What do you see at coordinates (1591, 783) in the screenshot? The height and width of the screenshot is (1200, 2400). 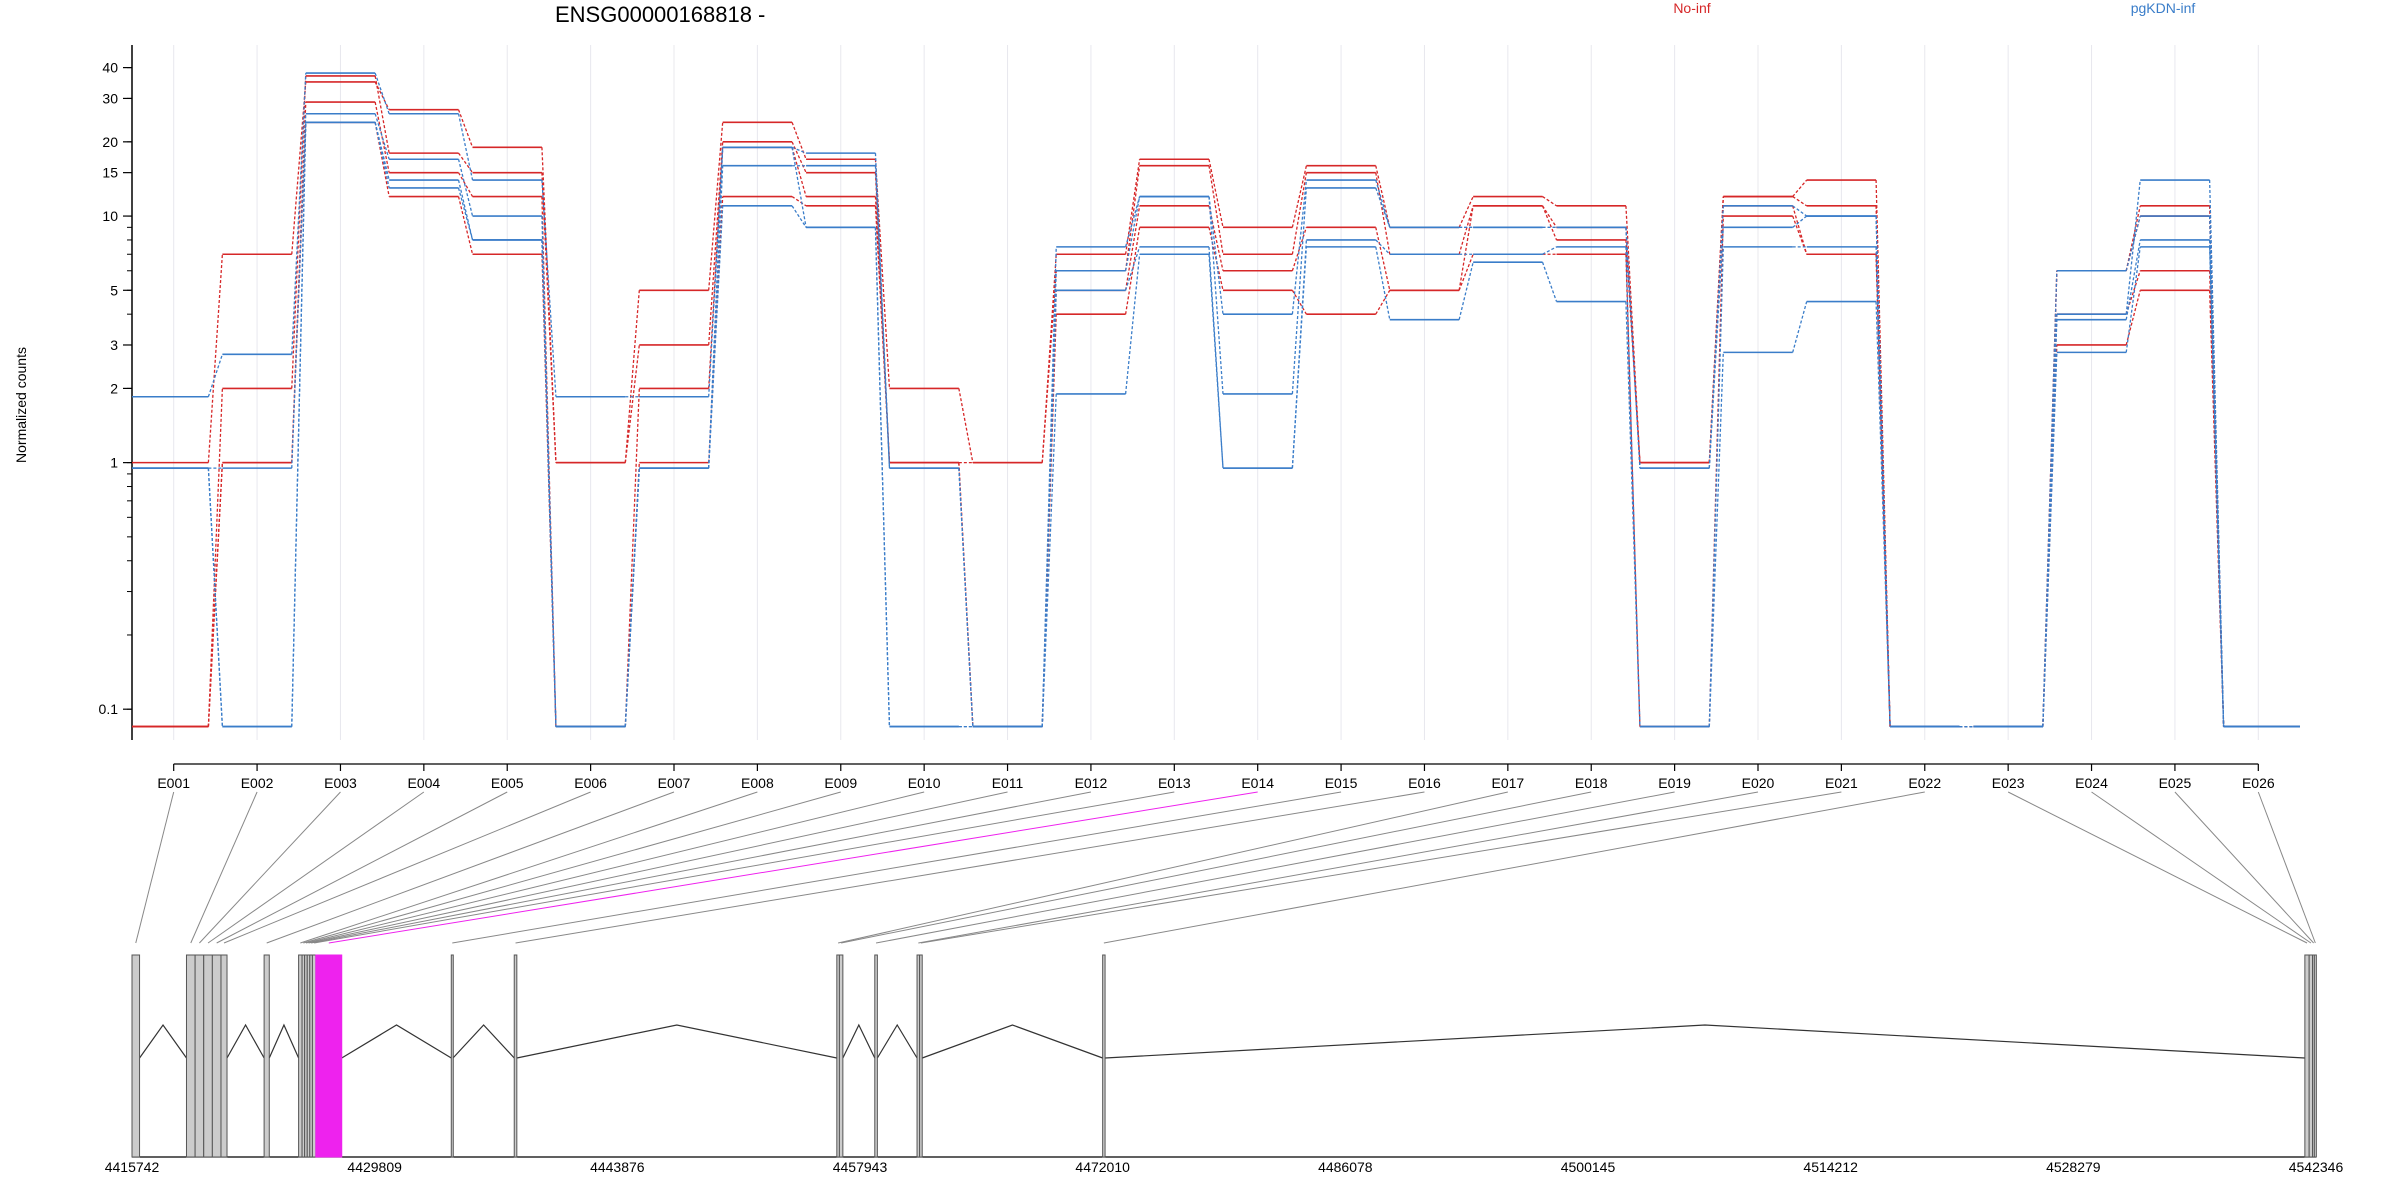 I see `x-tick-label-e018: E018` at bounding box center [1591, 783].